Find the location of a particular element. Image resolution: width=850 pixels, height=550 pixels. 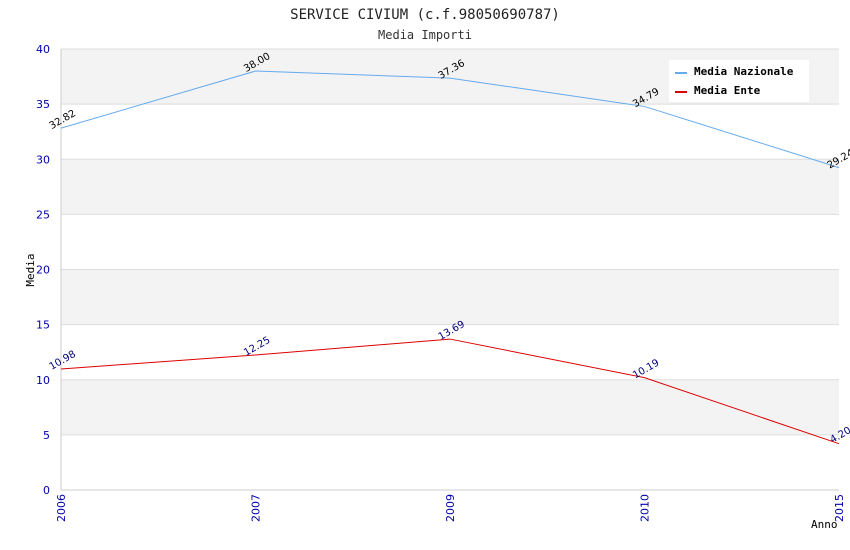

legend-label-media-ente: Media Ente is located at coordinates (727, 90).